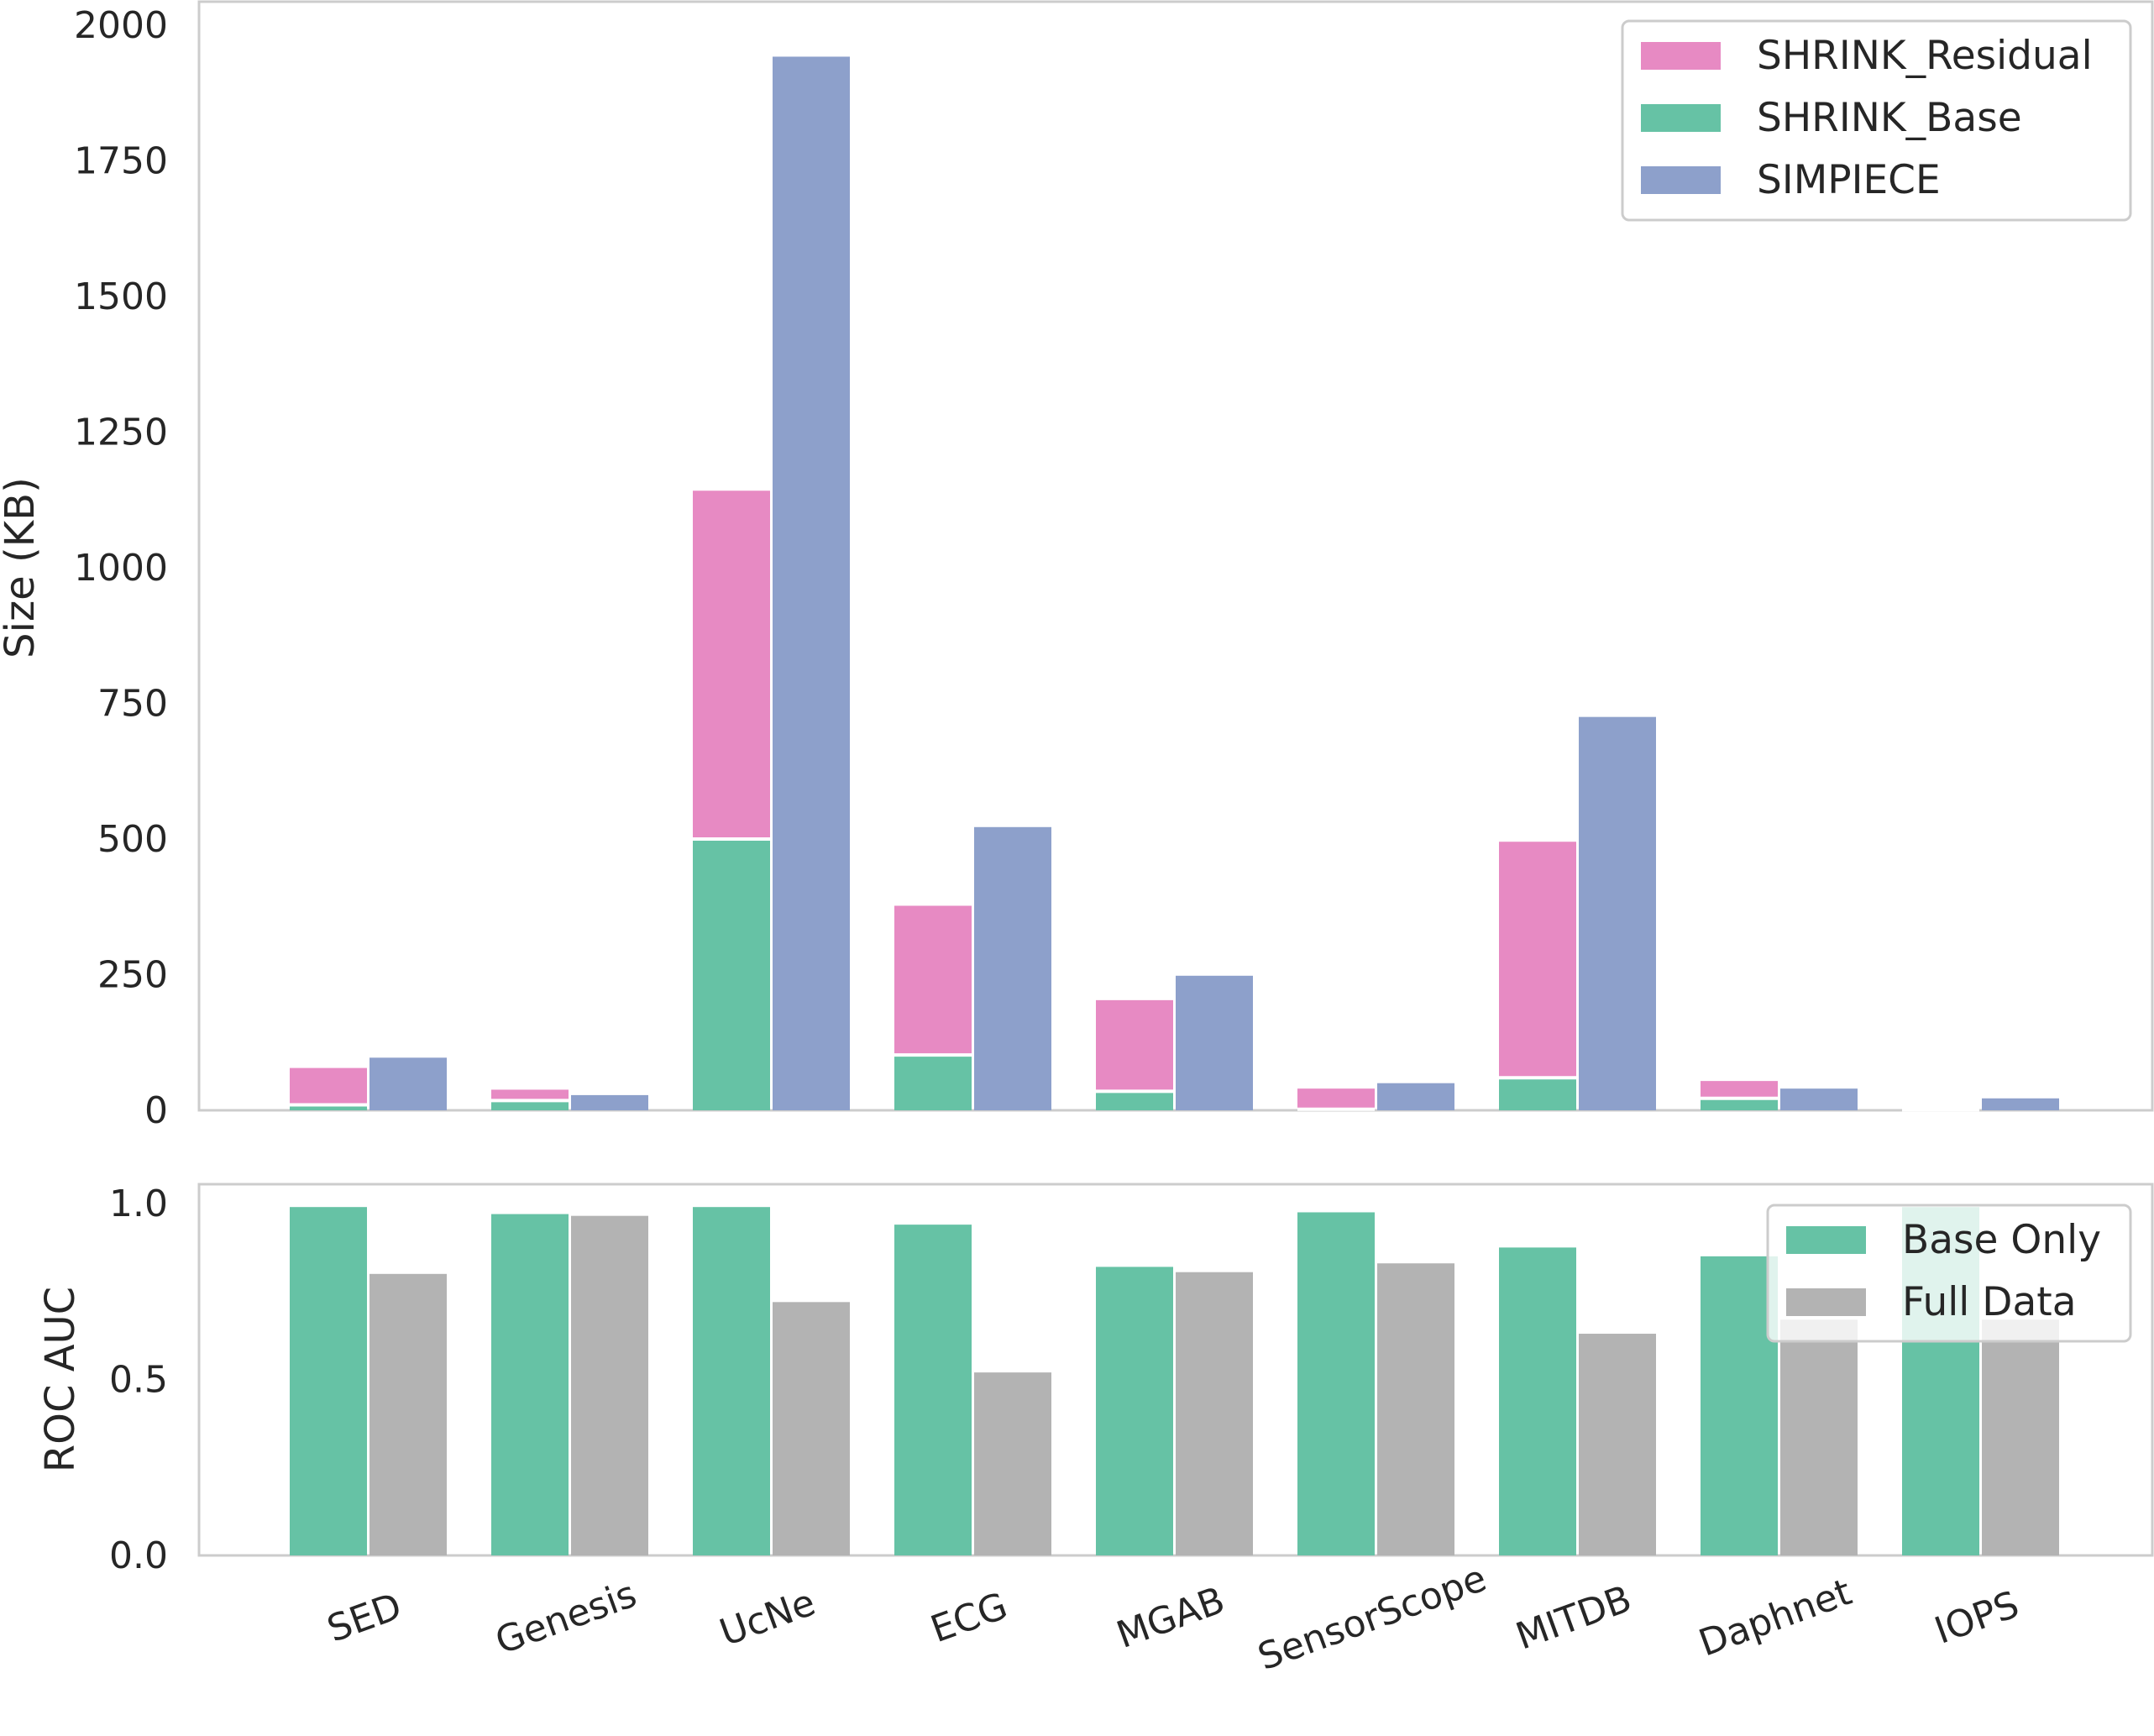 This screenshot has height=1736, width=2154. I want to click on category-label-daphnet: Daphnet, so click(1776, 1618).